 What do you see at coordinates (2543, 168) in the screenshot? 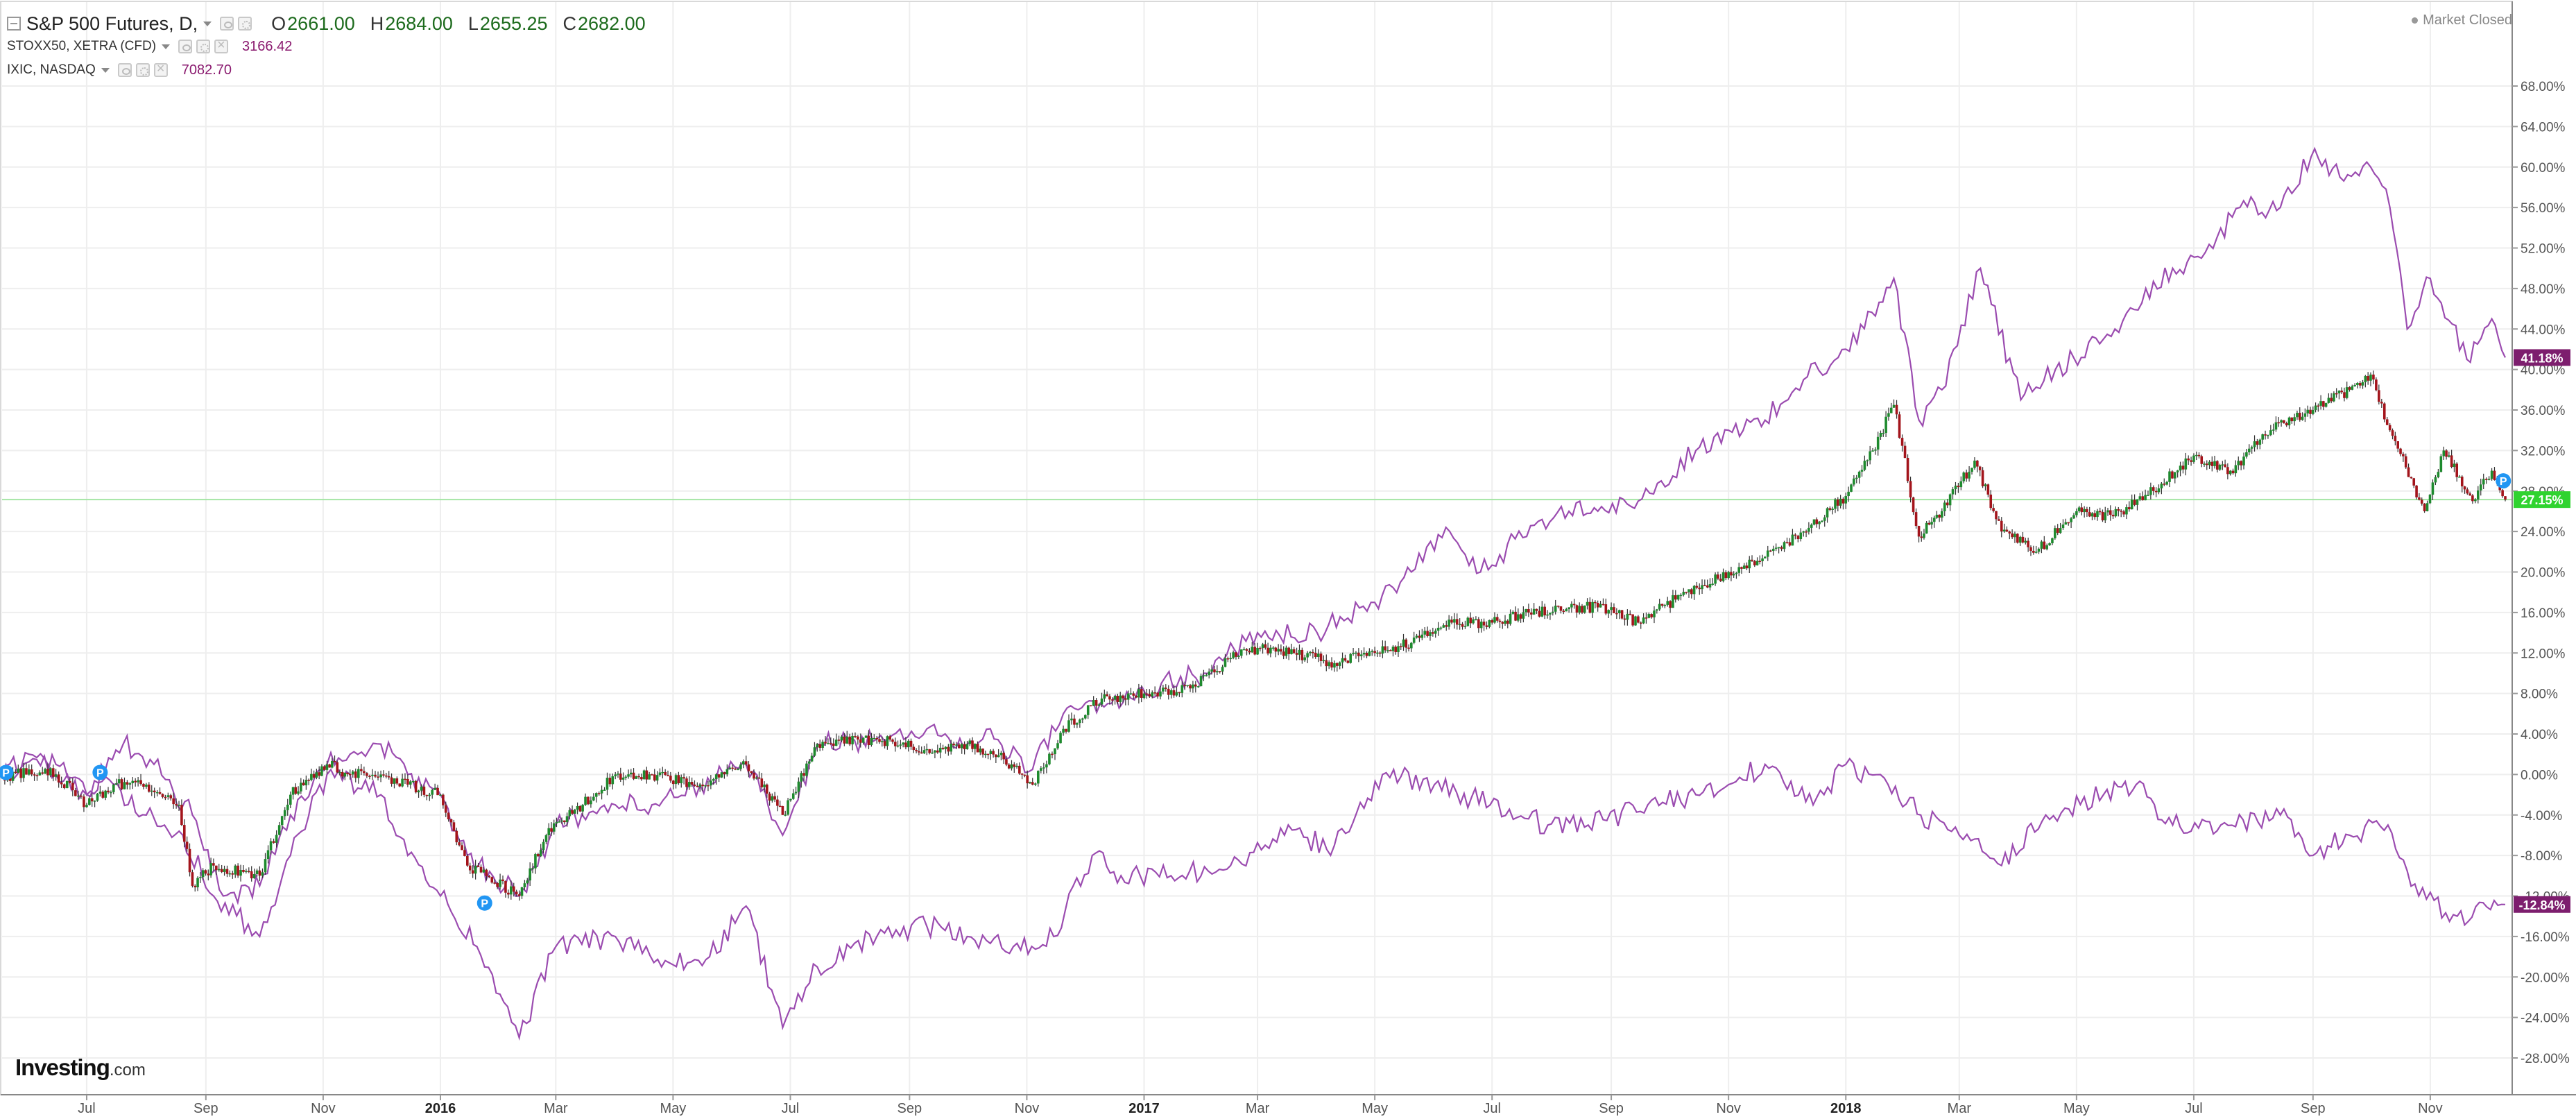
I see `y-tick-label: 60.00%` at bounding box center [2543, 168].